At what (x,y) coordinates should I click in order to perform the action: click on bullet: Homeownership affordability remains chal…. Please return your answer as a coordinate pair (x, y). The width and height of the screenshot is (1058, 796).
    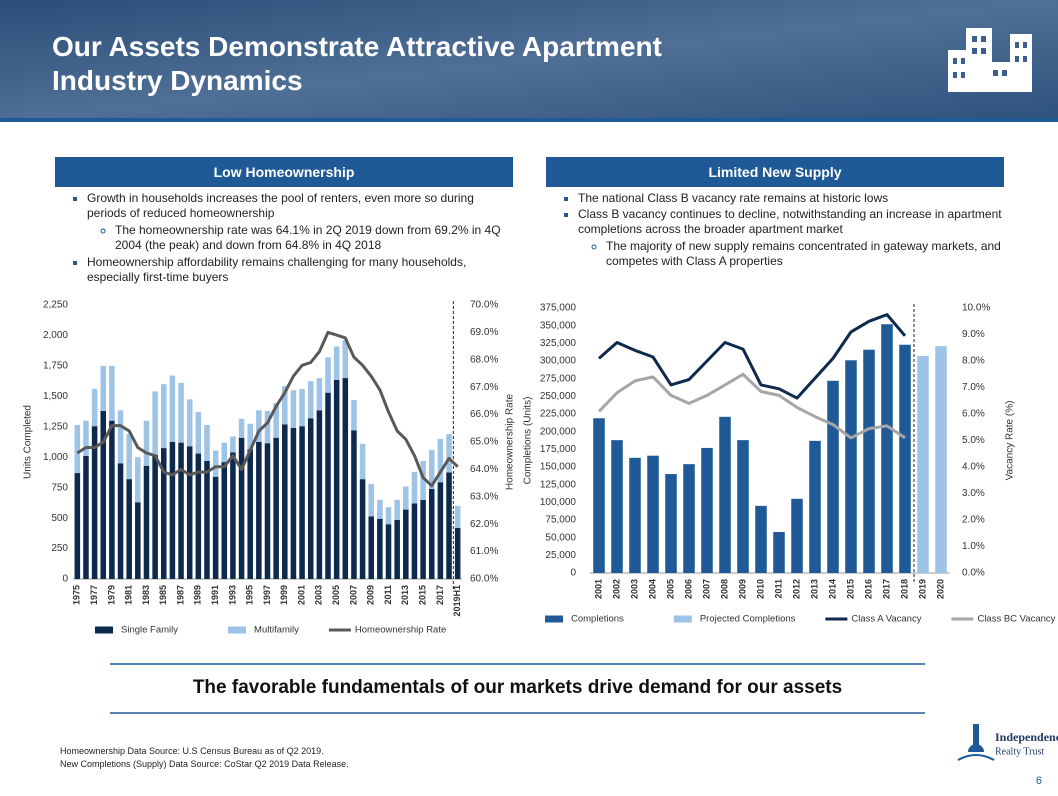
    Looking at the image, I should click on (300, 270).